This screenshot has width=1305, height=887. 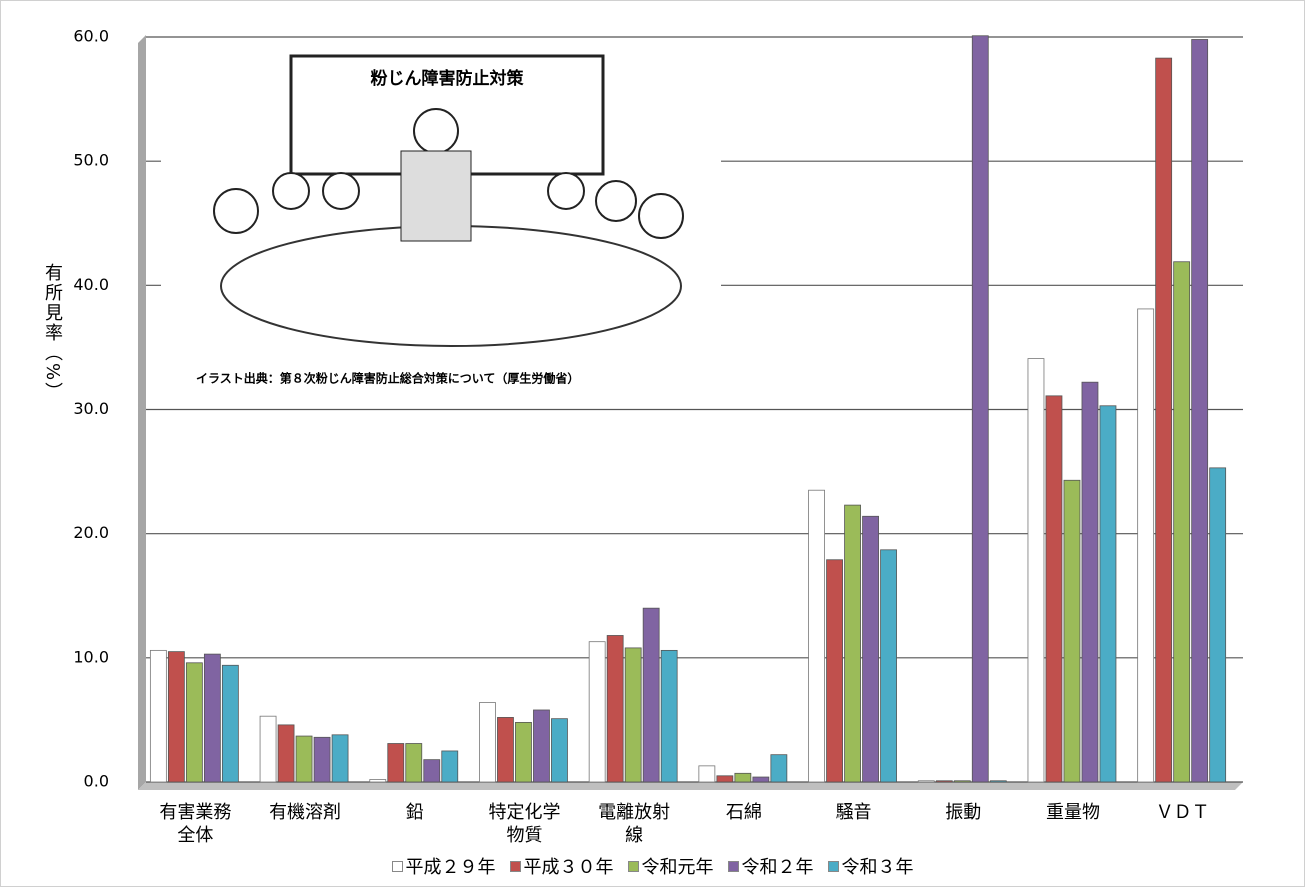 I want to click on x-tick-label: 騒音, so click(x=853, y=812).